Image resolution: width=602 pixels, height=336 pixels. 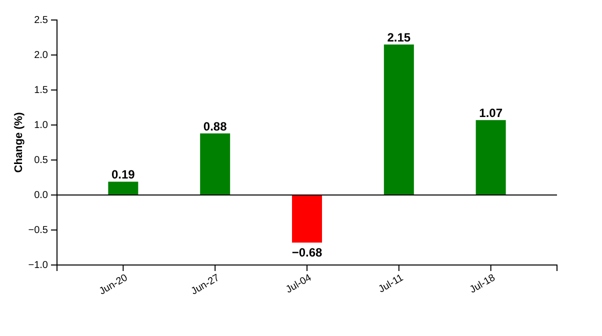 I want to click on y-tick-label: −0.5, so click(x=38, y=230).